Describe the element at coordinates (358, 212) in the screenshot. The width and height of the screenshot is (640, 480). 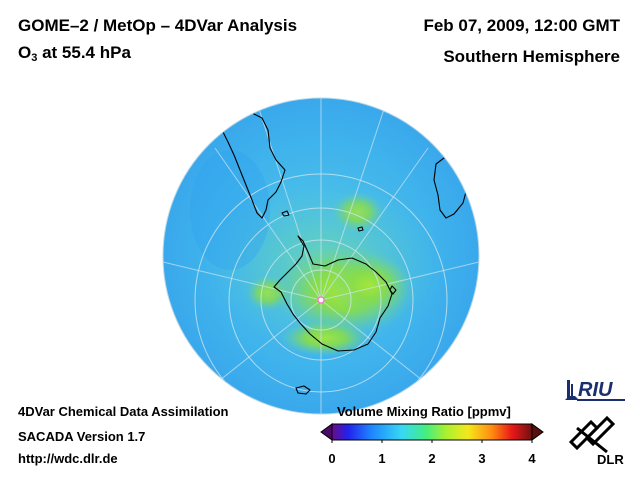
I see `ozone-patch-north` at that location.